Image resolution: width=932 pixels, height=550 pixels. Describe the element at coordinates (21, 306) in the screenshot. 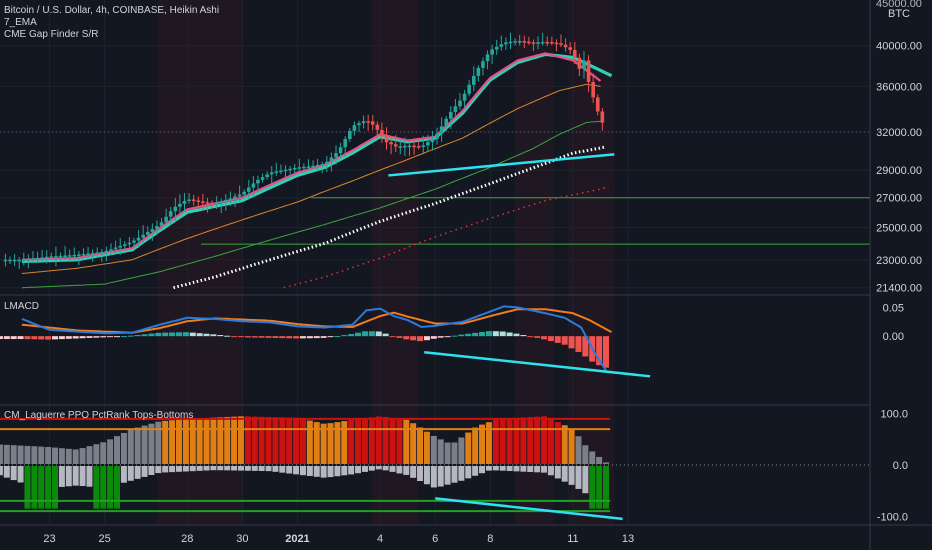

I see `lmacd-label: LMACD` at that location.